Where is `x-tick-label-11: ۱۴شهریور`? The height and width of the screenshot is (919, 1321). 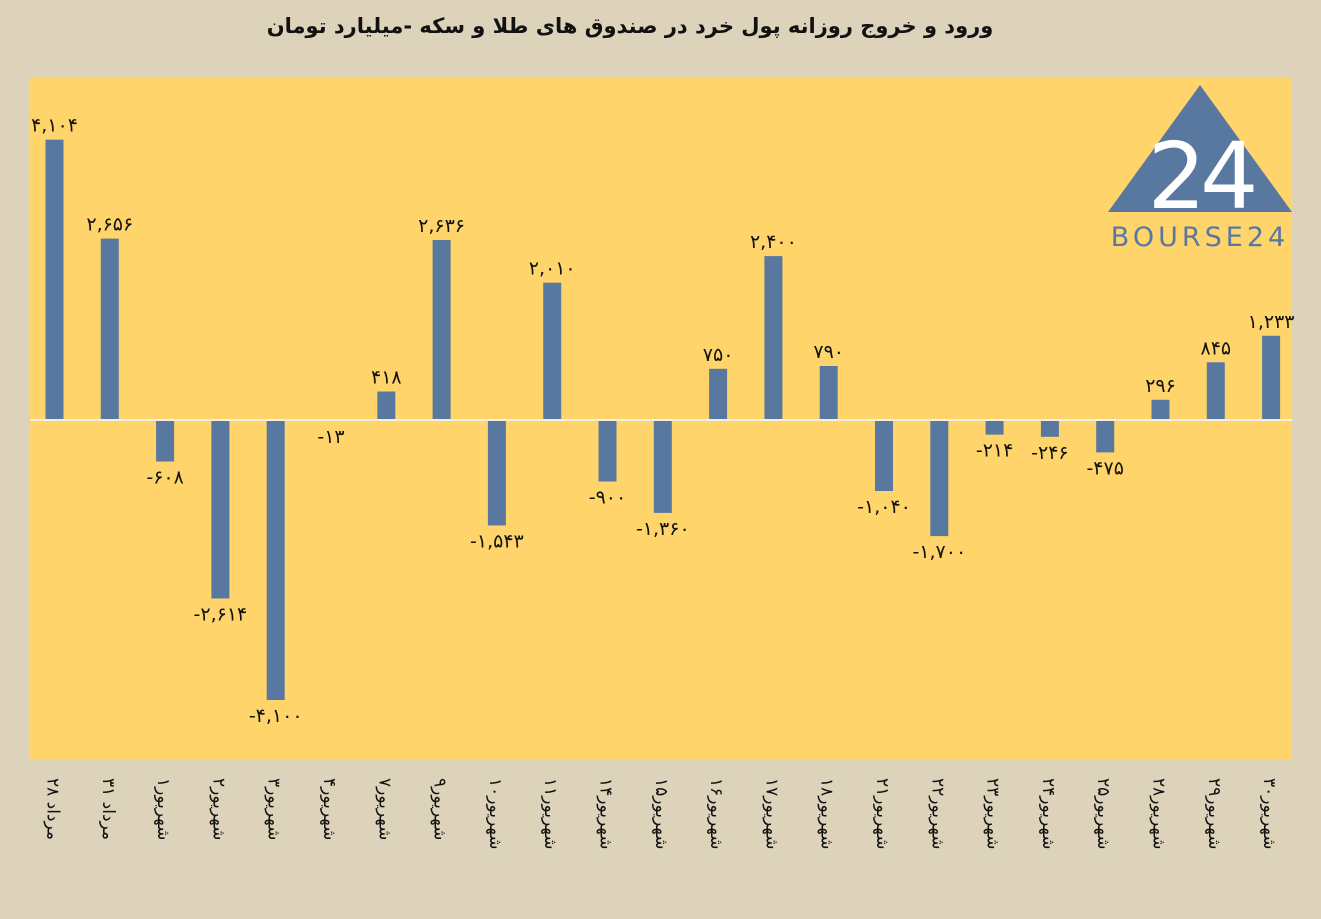
x-tick-label-11: ۱۴شهریور is located at coordinates (606, 813).